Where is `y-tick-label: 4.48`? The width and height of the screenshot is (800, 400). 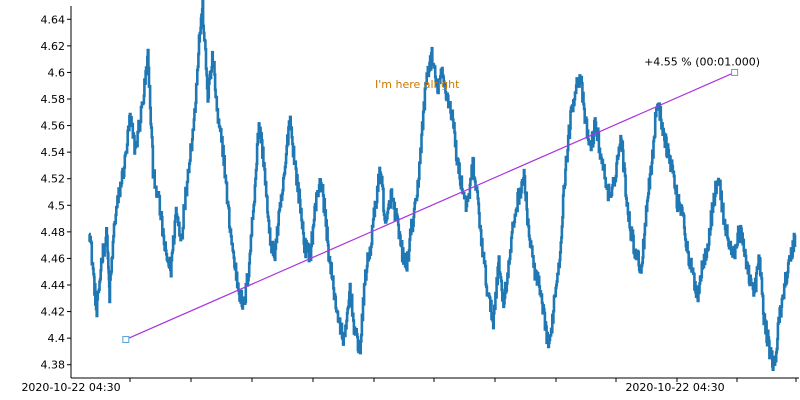 y-tick-label: 4.48 is located at coordinates (53, 232).